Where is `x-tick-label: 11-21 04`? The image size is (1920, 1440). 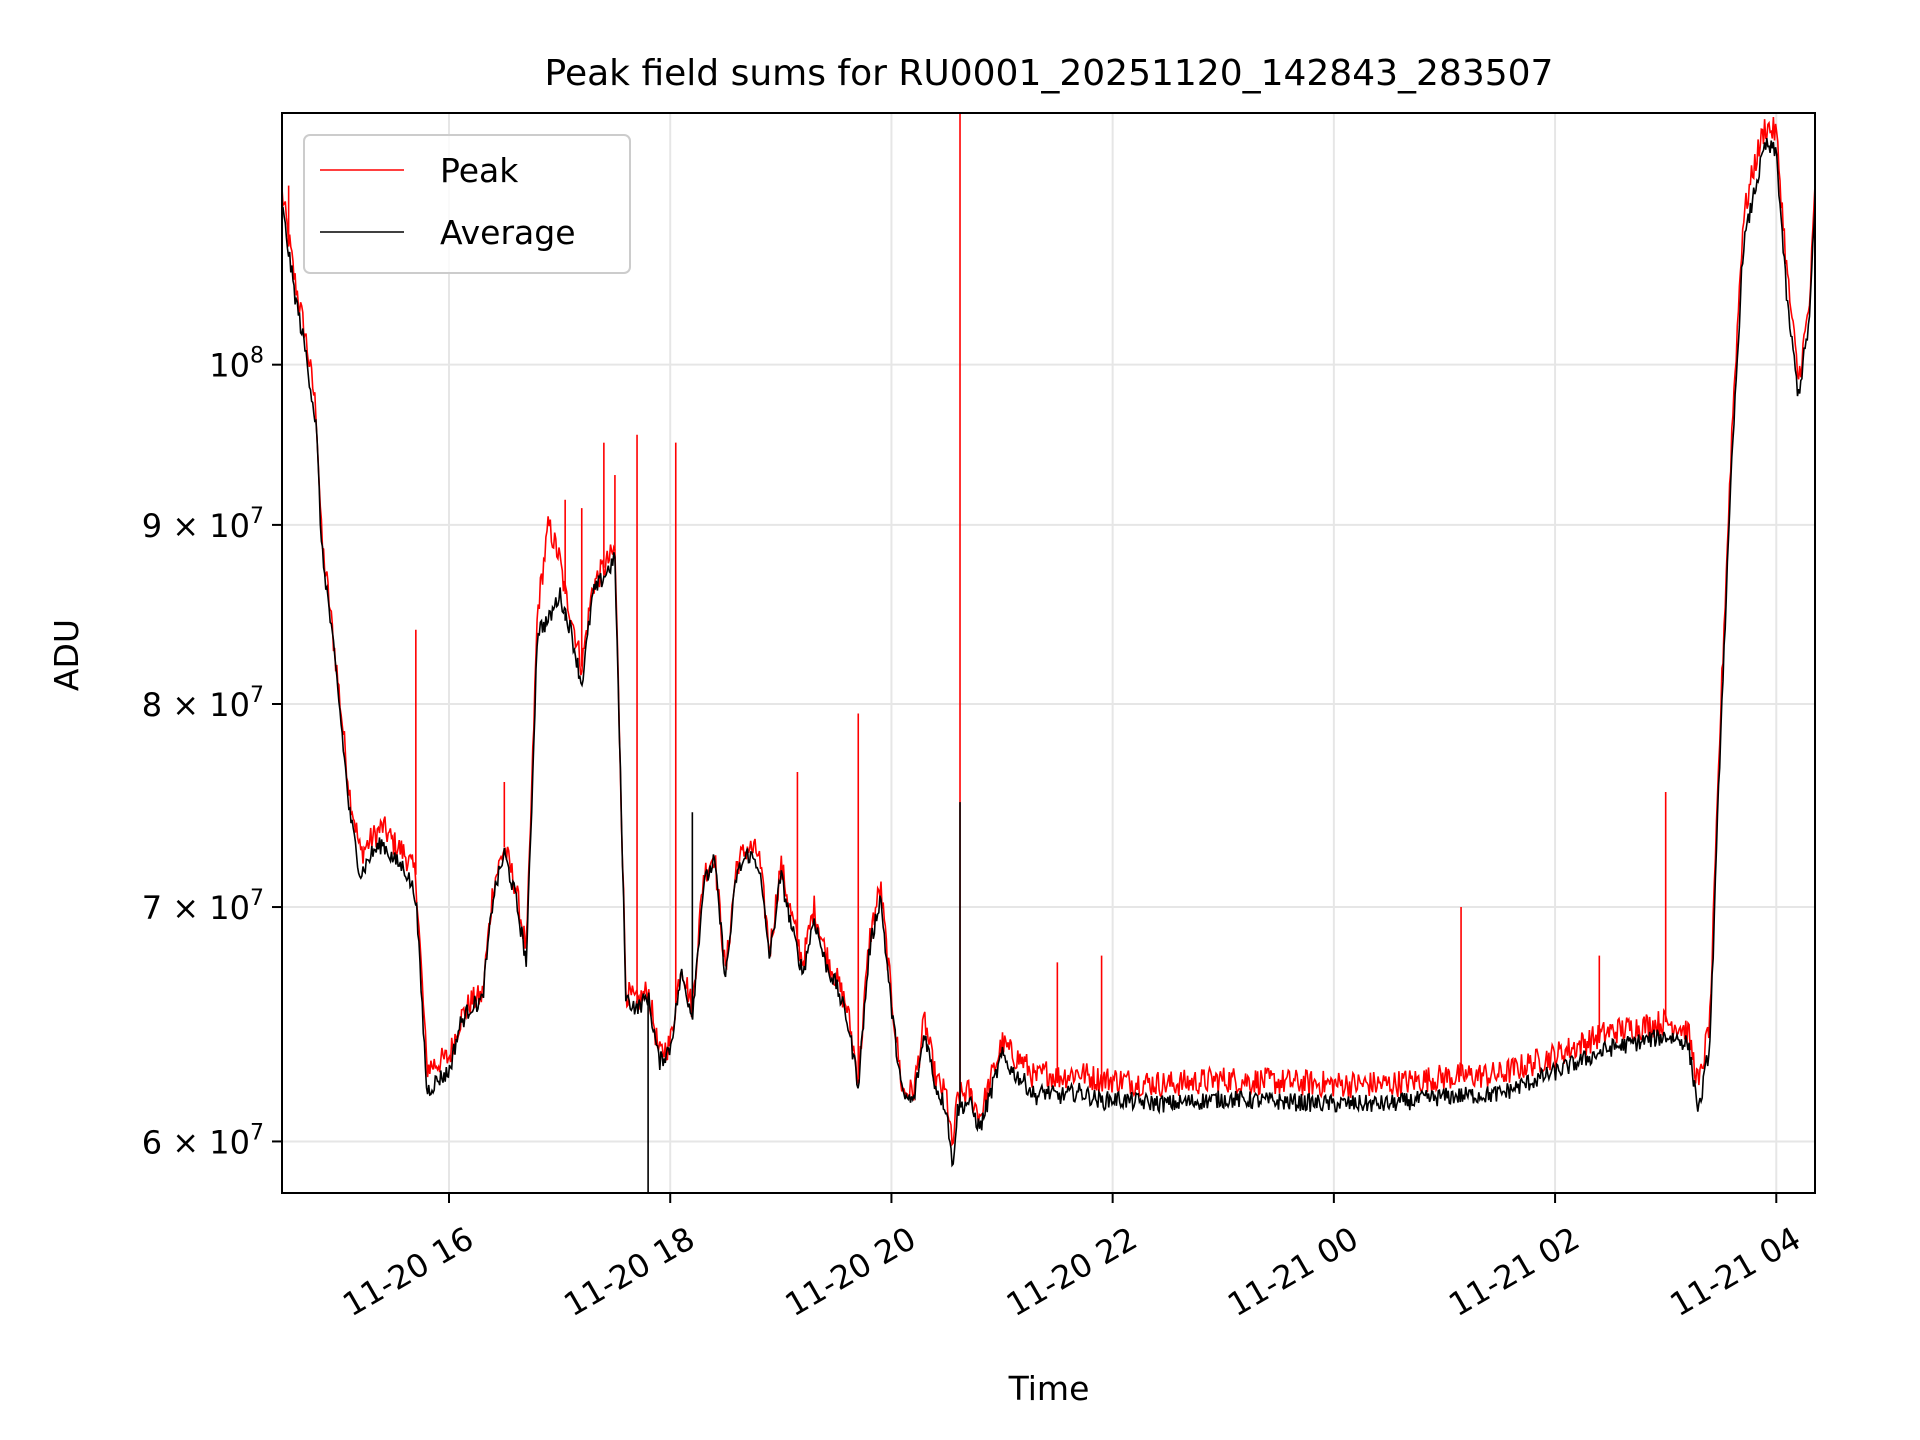 x-tick-label: 11-21 04 is located at coordinates (1735, 1271).